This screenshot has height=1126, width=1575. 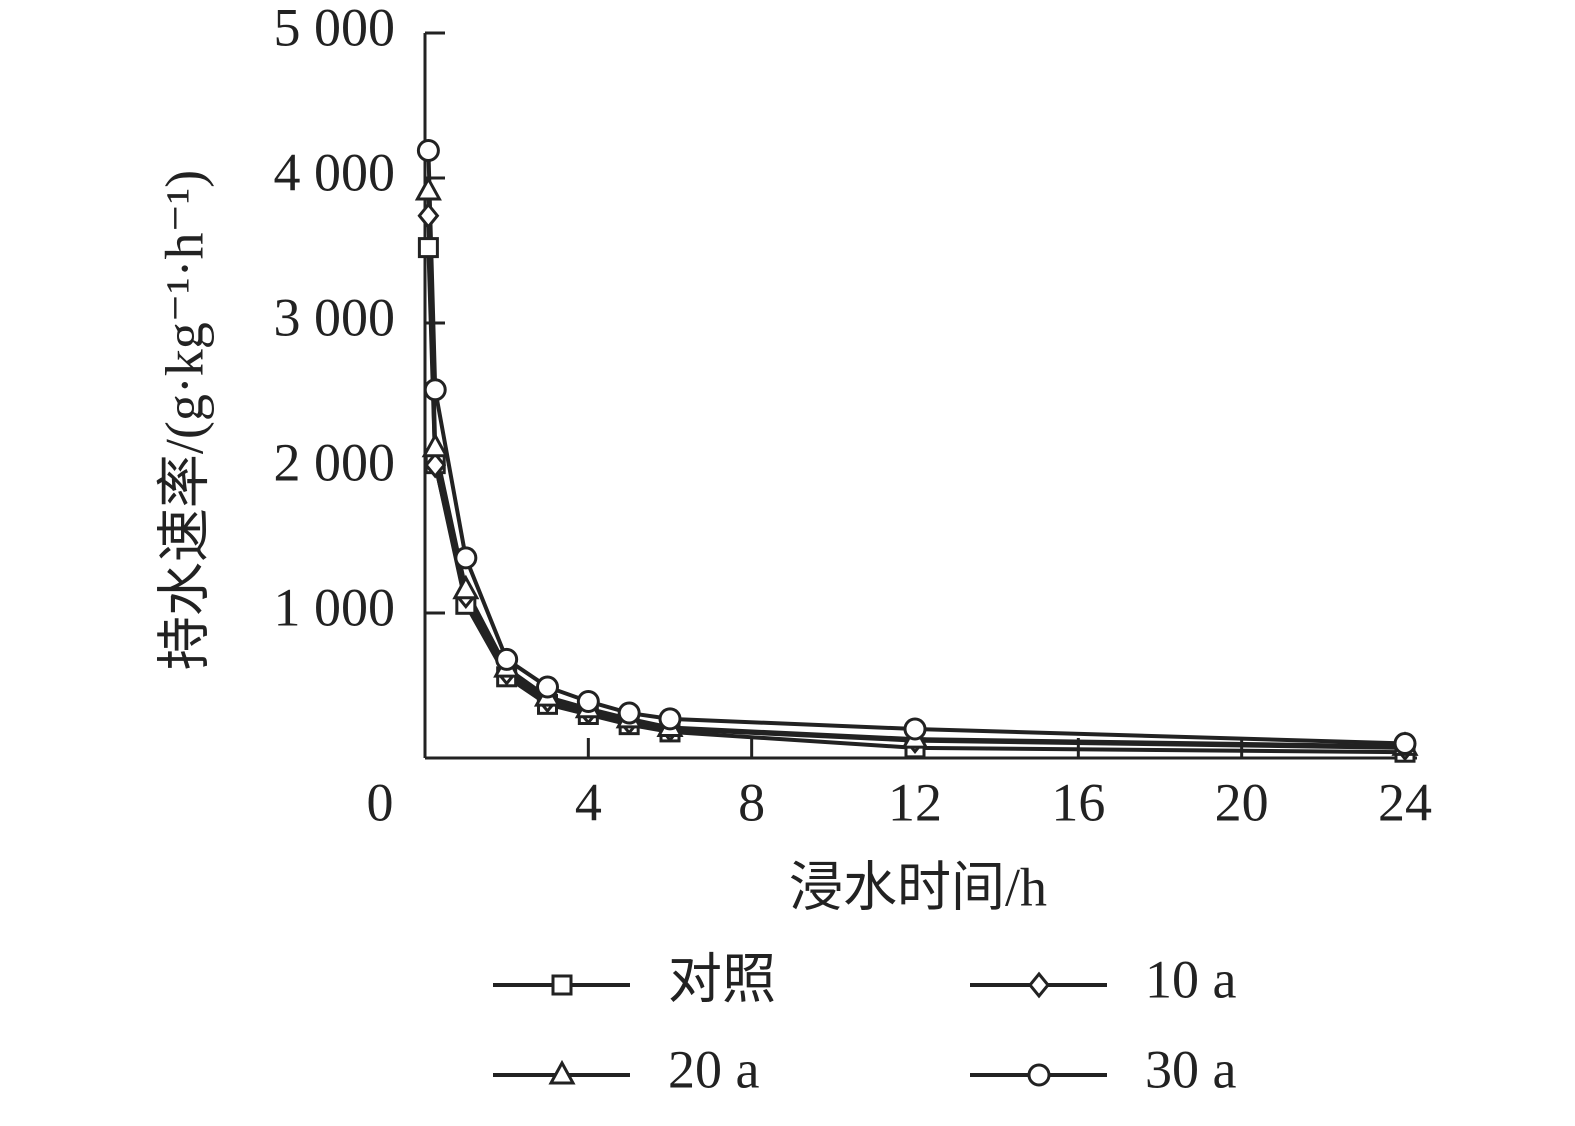 What do you see at coordinates (380, 802) in the screenshot?
I see `x-tick-label: 0` at bounding box center [380, 802].